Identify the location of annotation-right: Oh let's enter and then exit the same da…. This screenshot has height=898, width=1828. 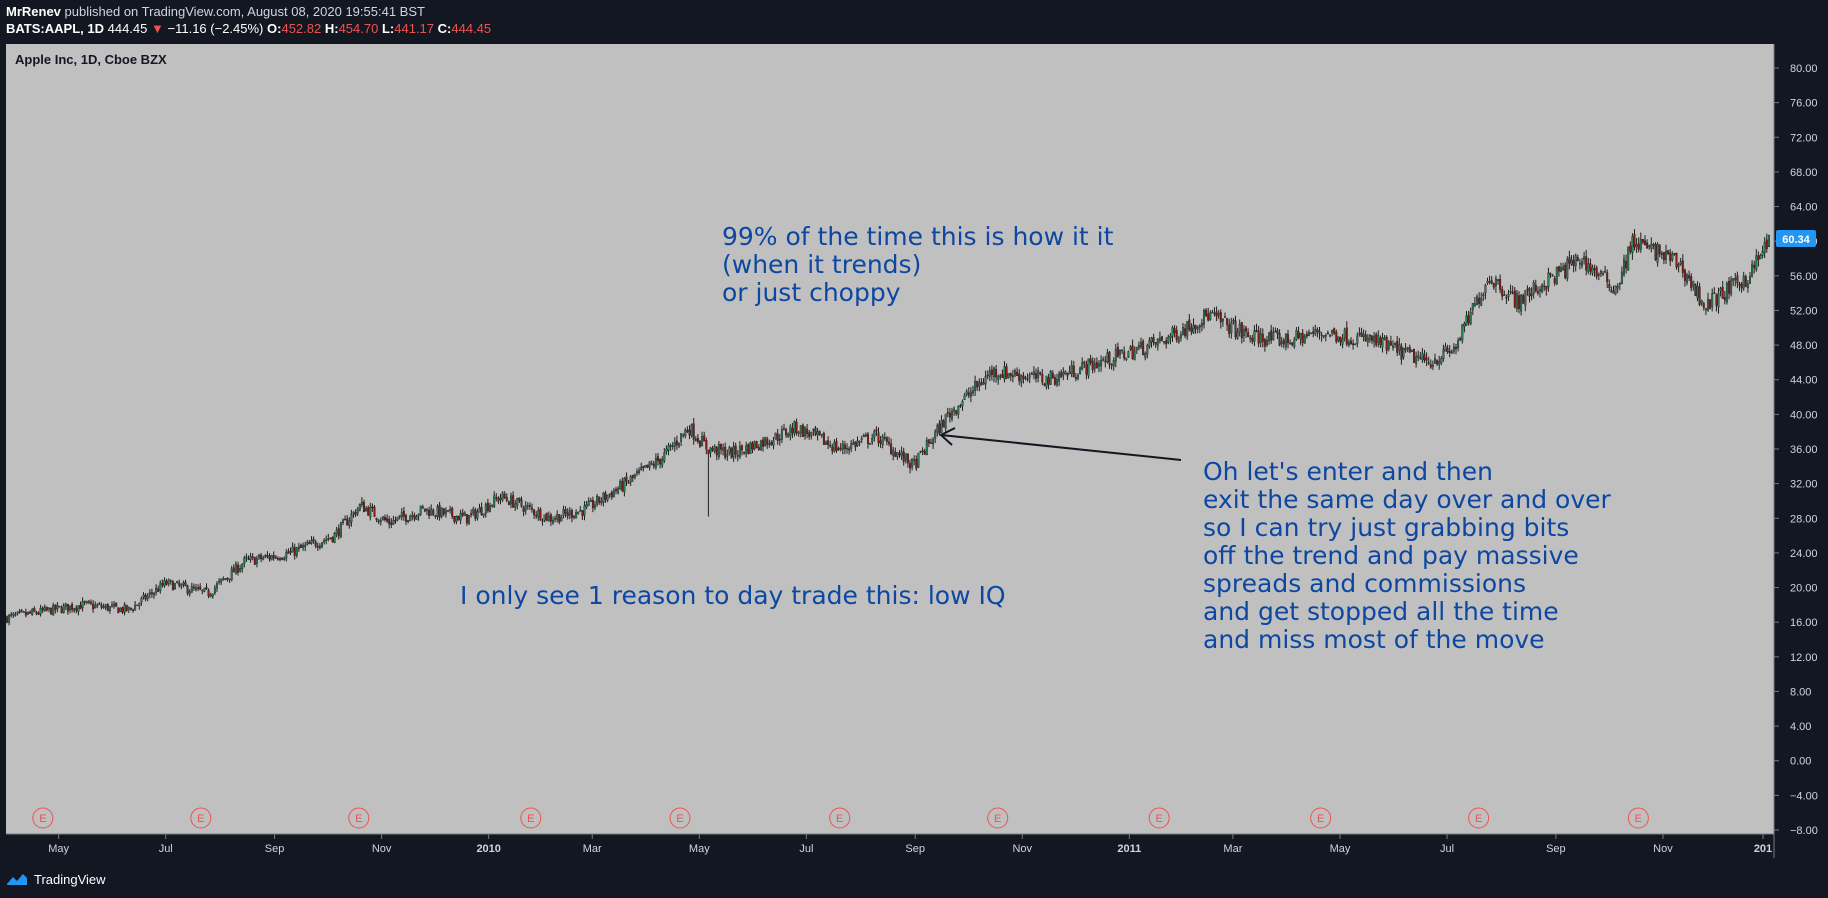
(1407, 555).